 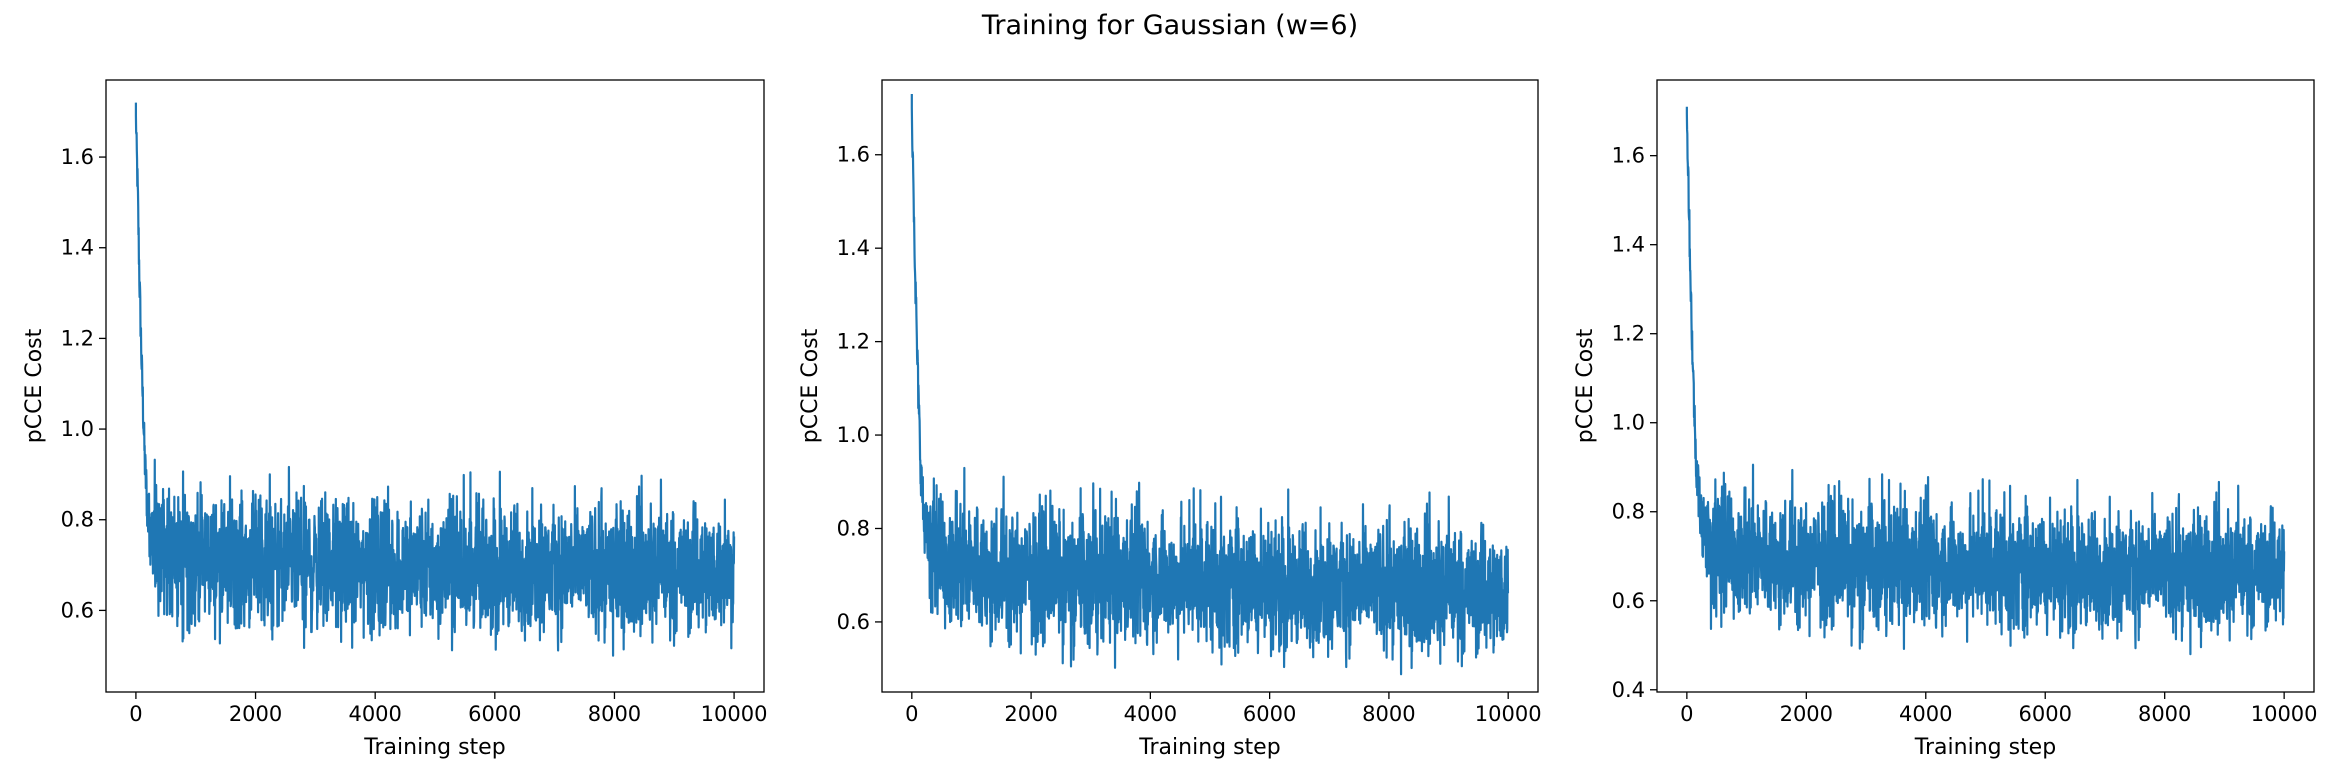 I want to click on y-tick-label: 0.4, so click(x=1628, y=690).